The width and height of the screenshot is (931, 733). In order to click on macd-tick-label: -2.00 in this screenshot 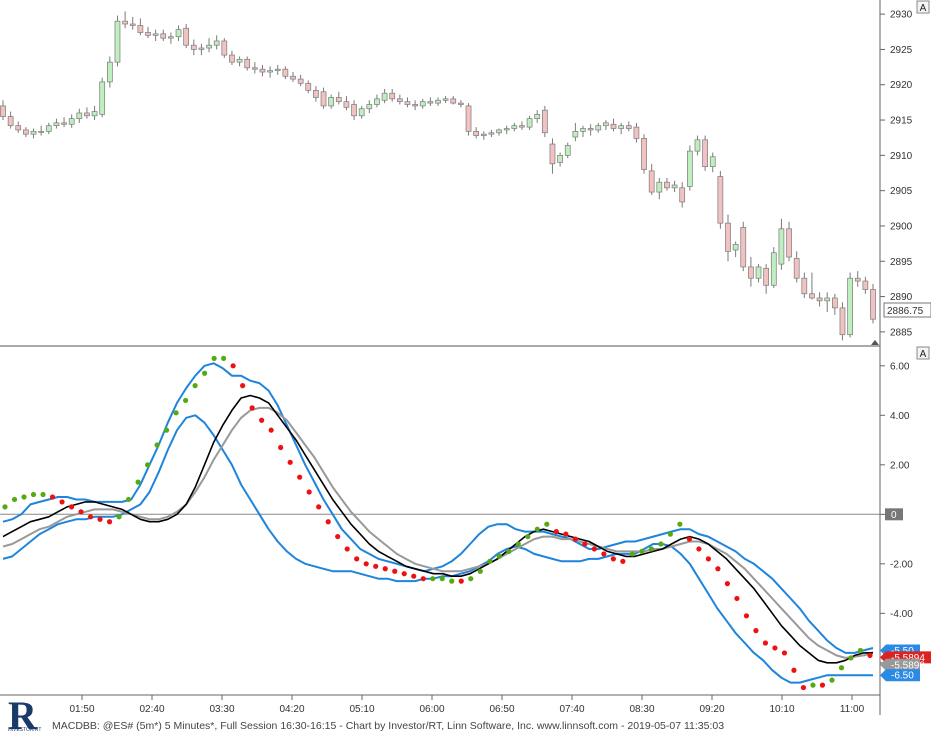, I will do `click(901, 564)`.